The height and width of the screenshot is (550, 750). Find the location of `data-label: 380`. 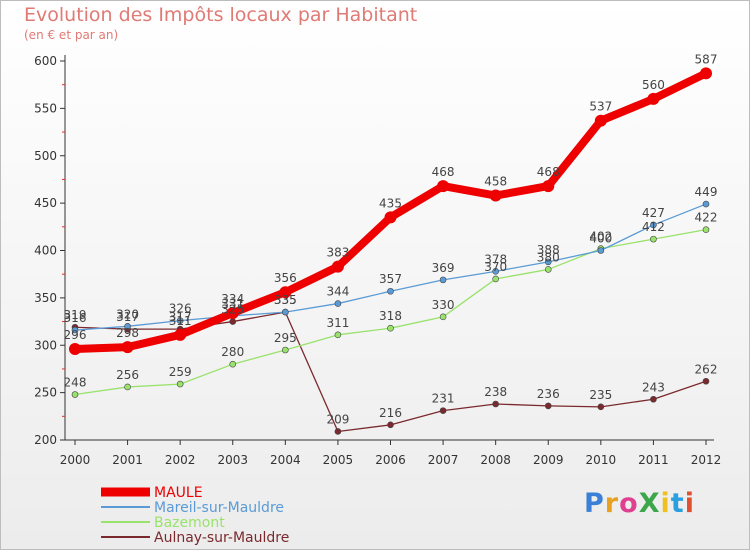

data-label: 380 is located at coordinates (548, 257).